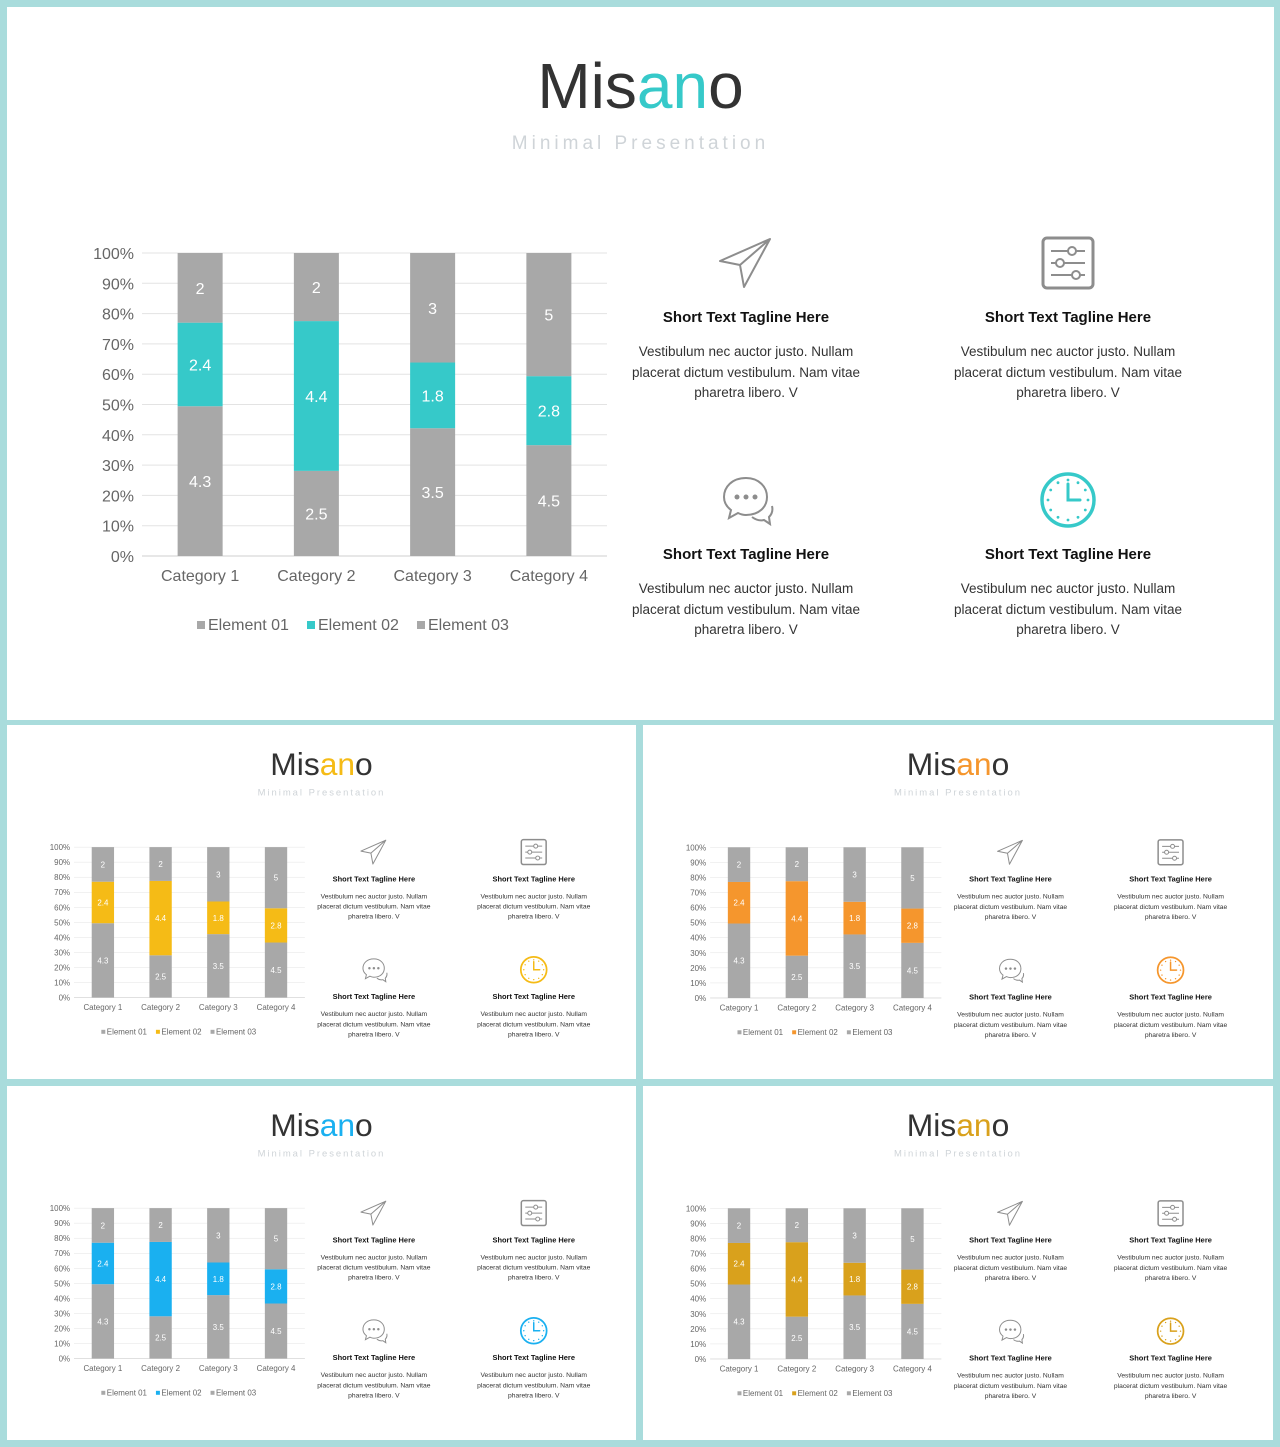 The image size is (1280, 1447). What do you see at coordinates (855, 966) in the screenshot?
I see `data-label: 3.5` at bounding box center [855, 966].